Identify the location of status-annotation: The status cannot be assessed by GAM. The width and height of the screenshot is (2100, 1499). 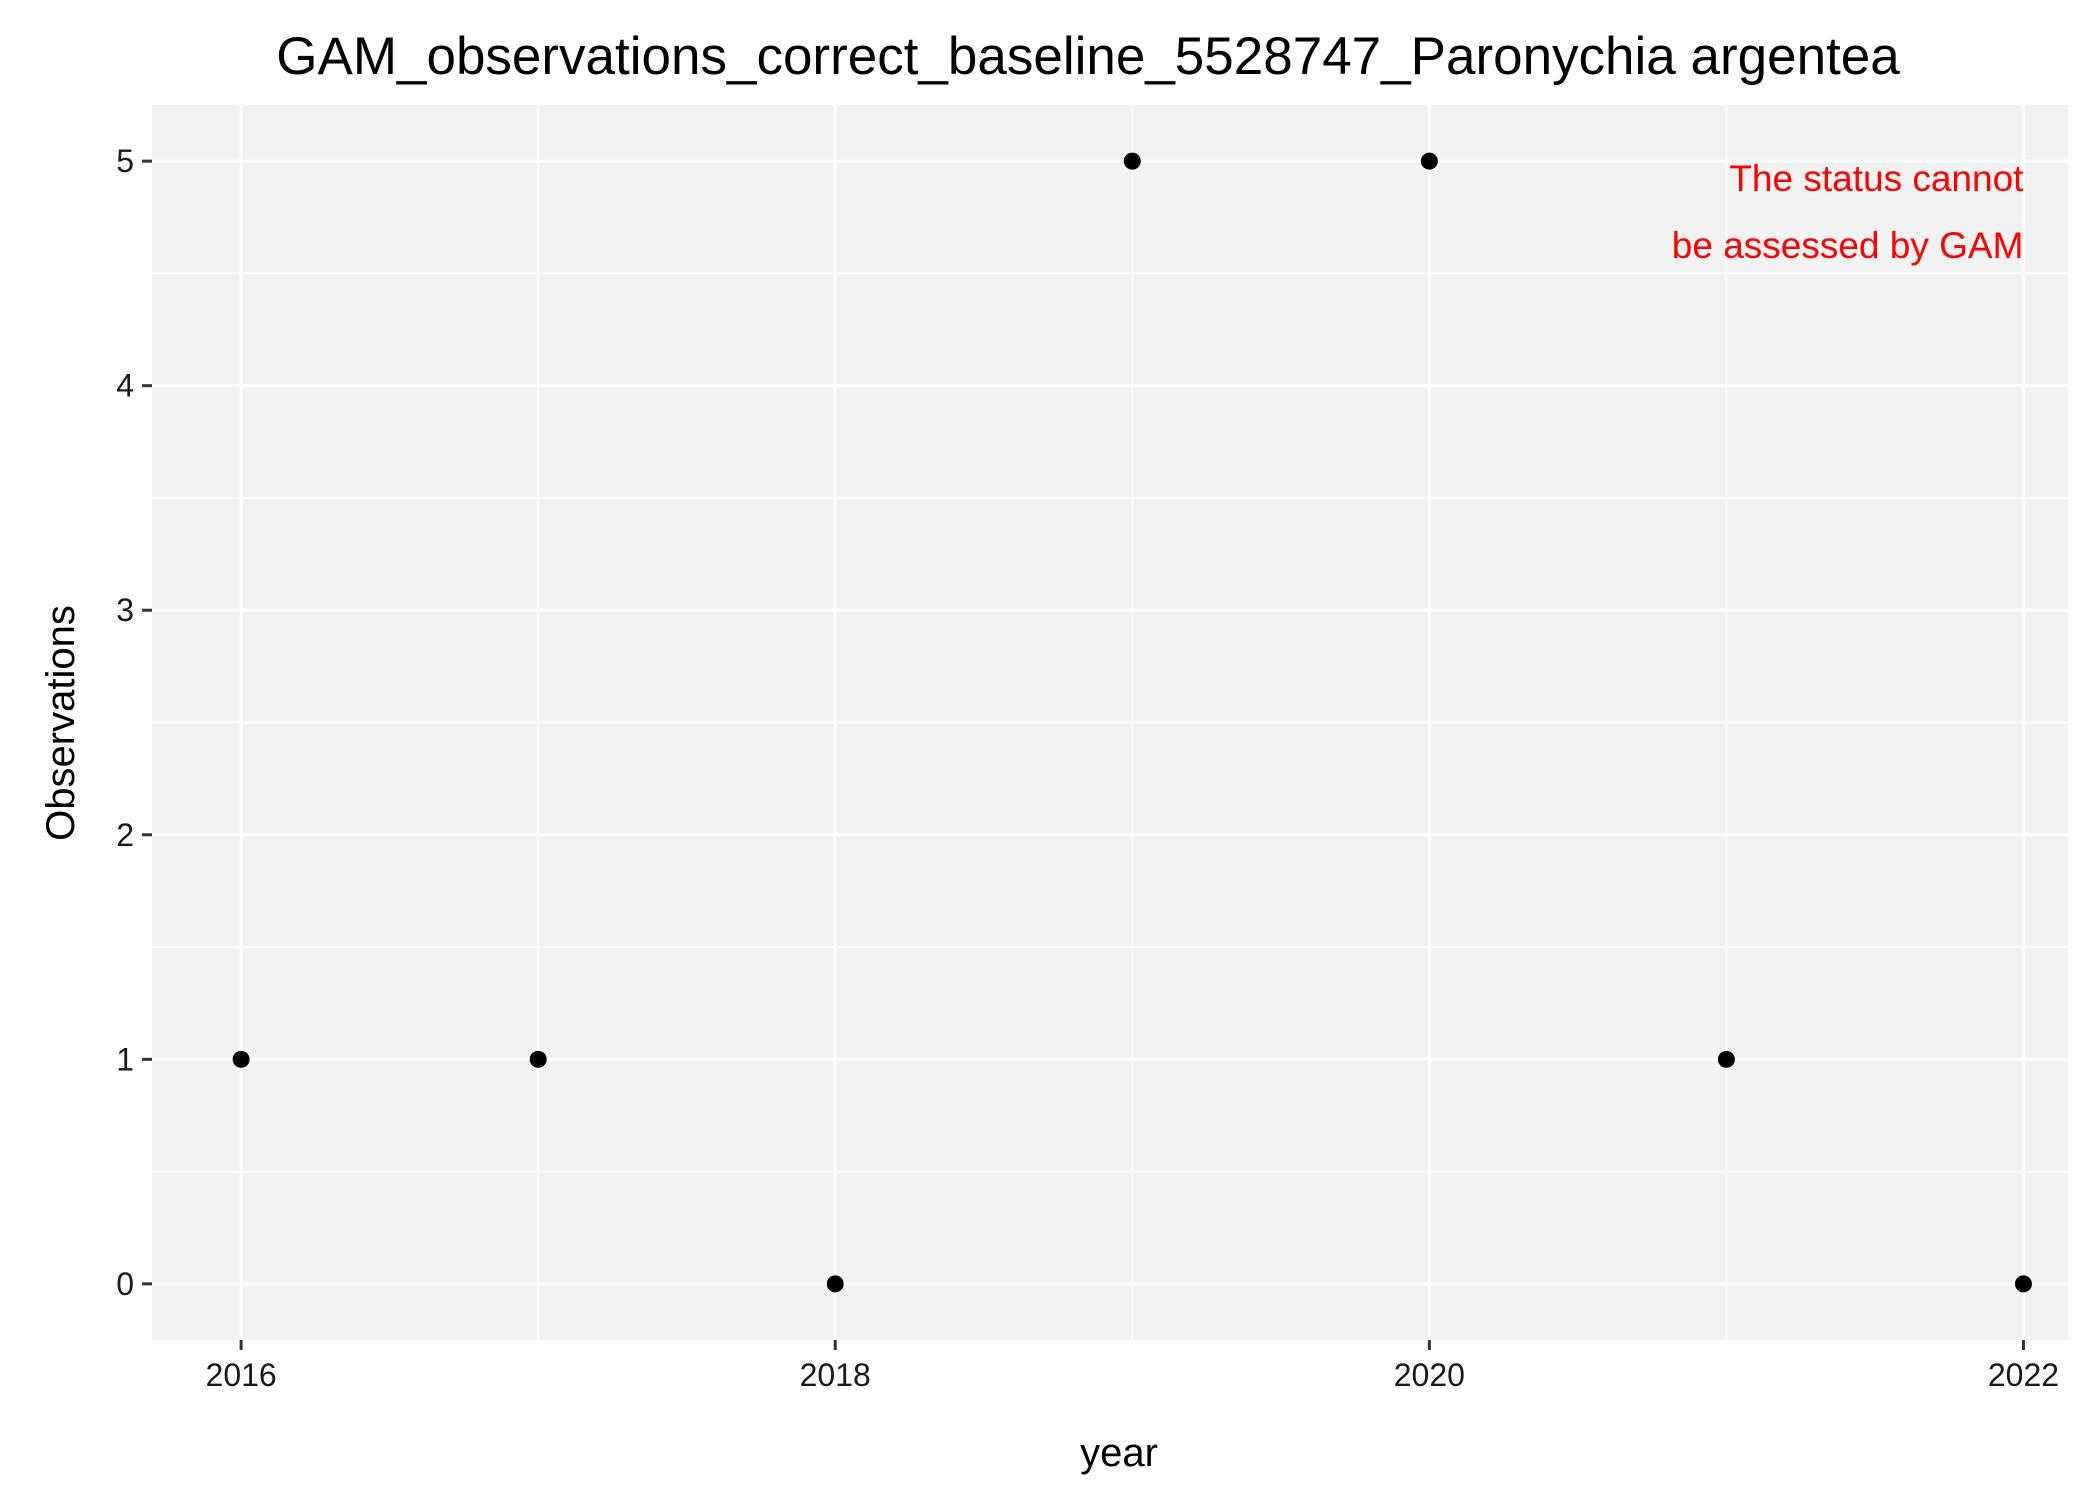
(1848, 212).